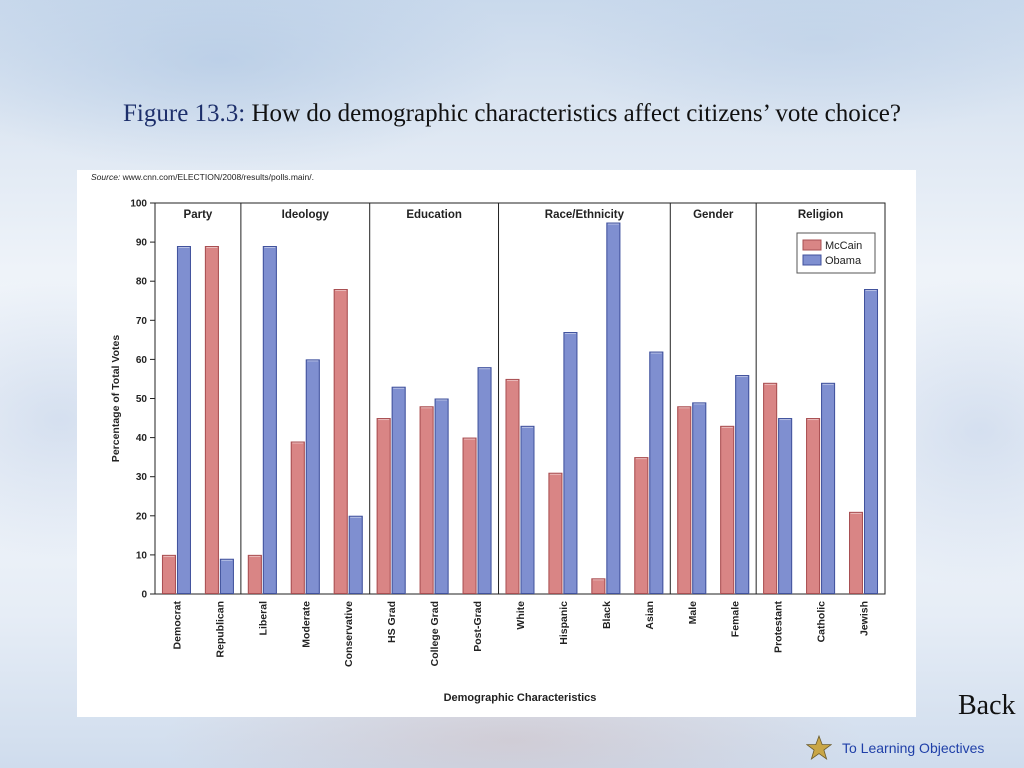 Image resolution: width=1024 pixels, height=768 pixels. What do you see at coordinates (819, 748) in the screenshot?
I see `star-icon` at bounding box center [819, 748].